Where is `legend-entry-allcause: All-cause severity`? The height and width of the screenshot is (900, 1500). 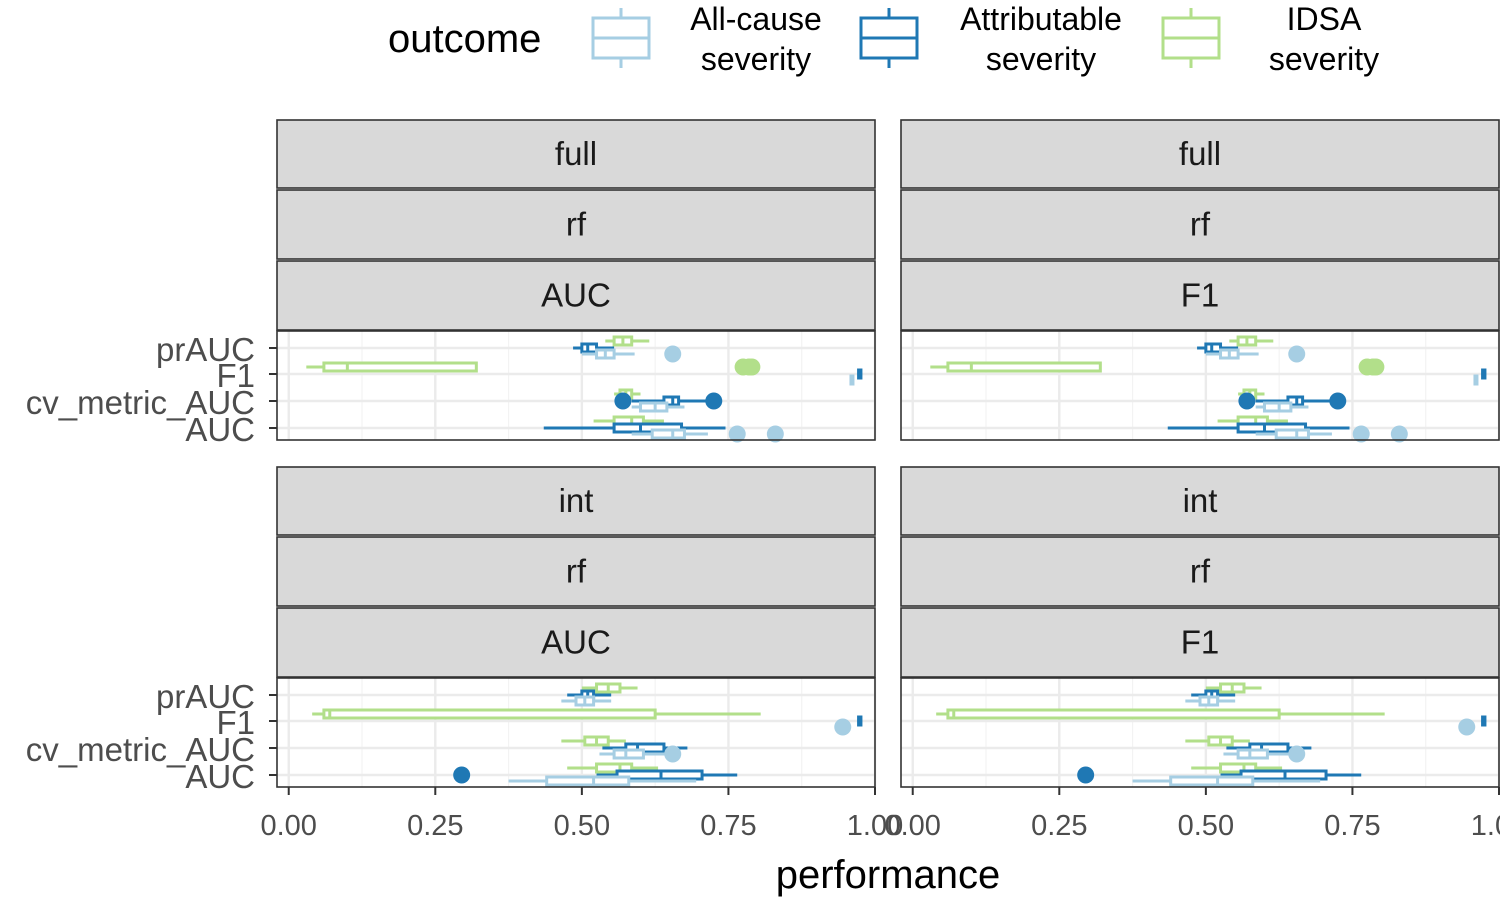 legend-entry-allcause: All-cause severity is located at coordinates (706, 39).